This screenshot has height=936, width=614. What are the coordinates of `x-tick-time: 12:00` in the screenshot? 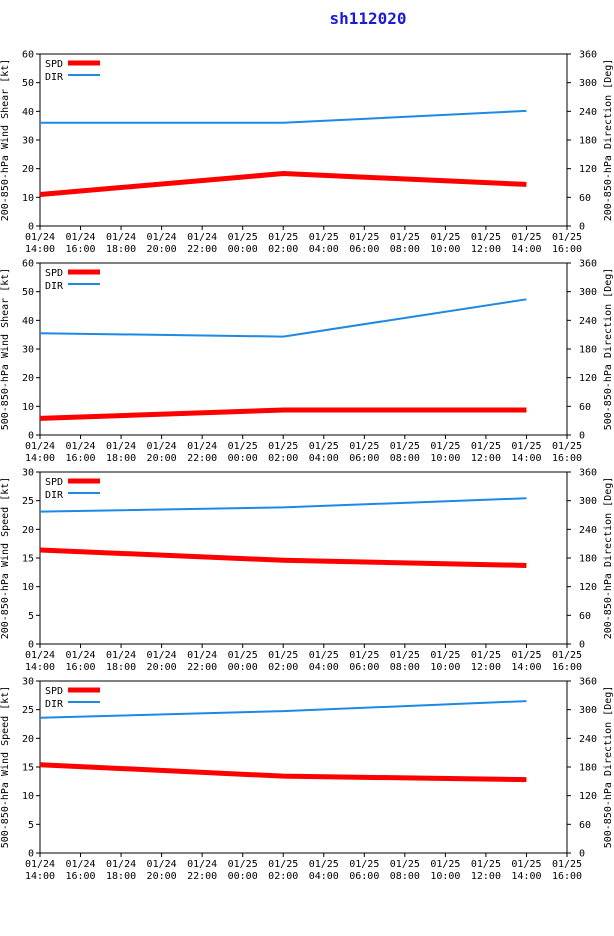 It's located at (486, 458).